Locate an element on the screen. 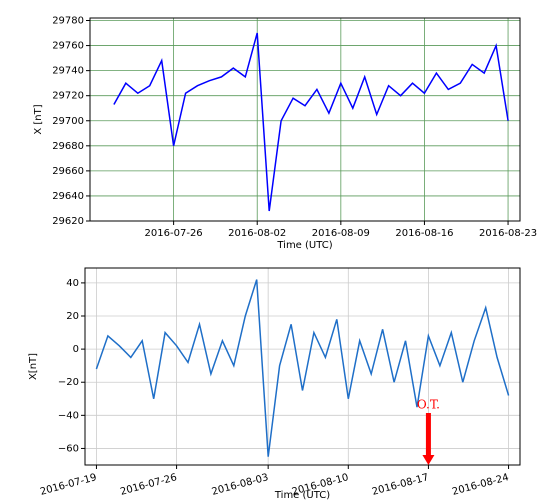 The image size is (554, 504). y-tick-label: −20 is located at coordinates (68, 382).